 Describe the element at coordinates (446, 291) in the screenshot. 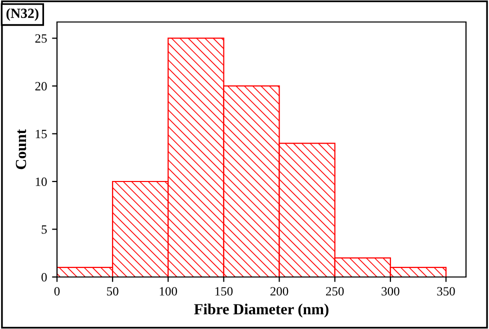

I see `x-tick-label: 350` at that location.